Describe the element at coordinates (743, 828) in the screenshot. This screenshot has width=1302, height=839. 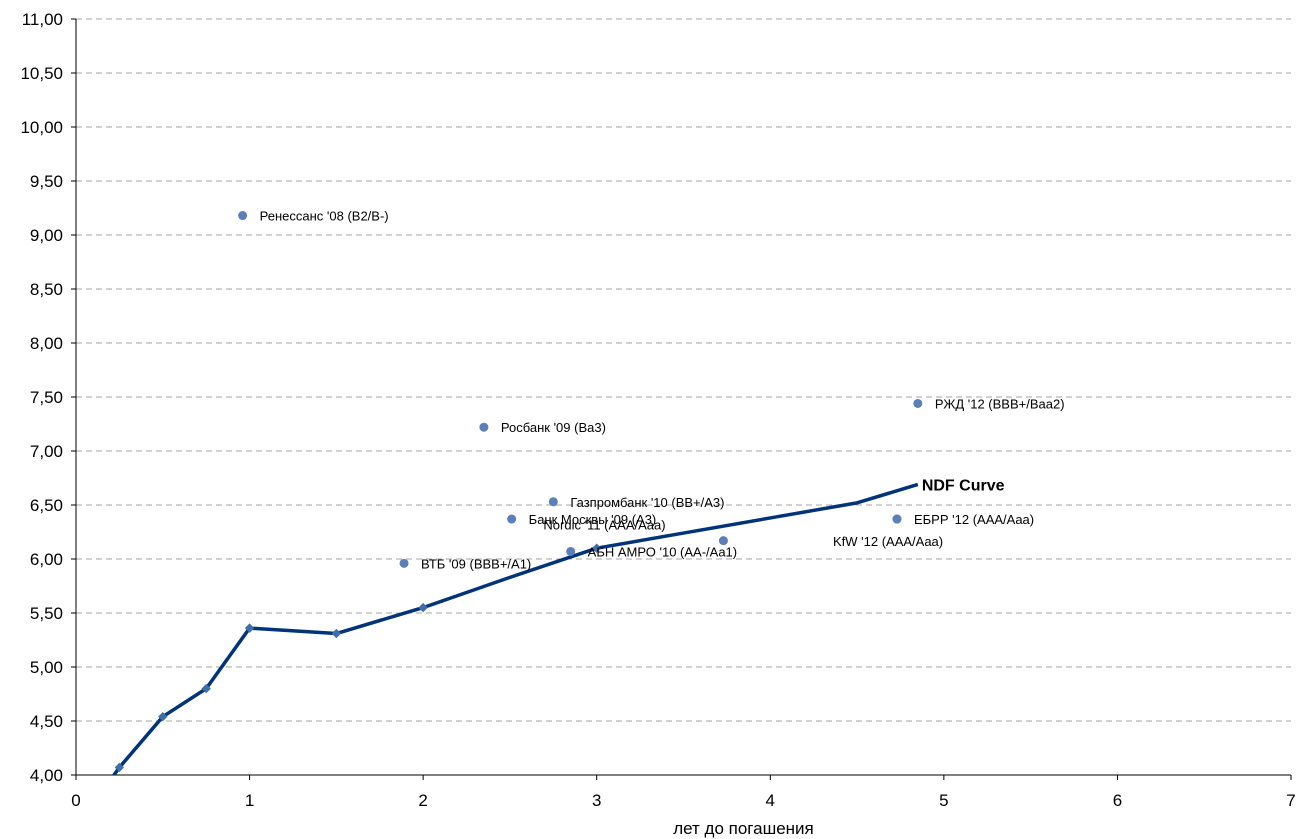
I see `x-axis-title: лет до погашения` at that location.